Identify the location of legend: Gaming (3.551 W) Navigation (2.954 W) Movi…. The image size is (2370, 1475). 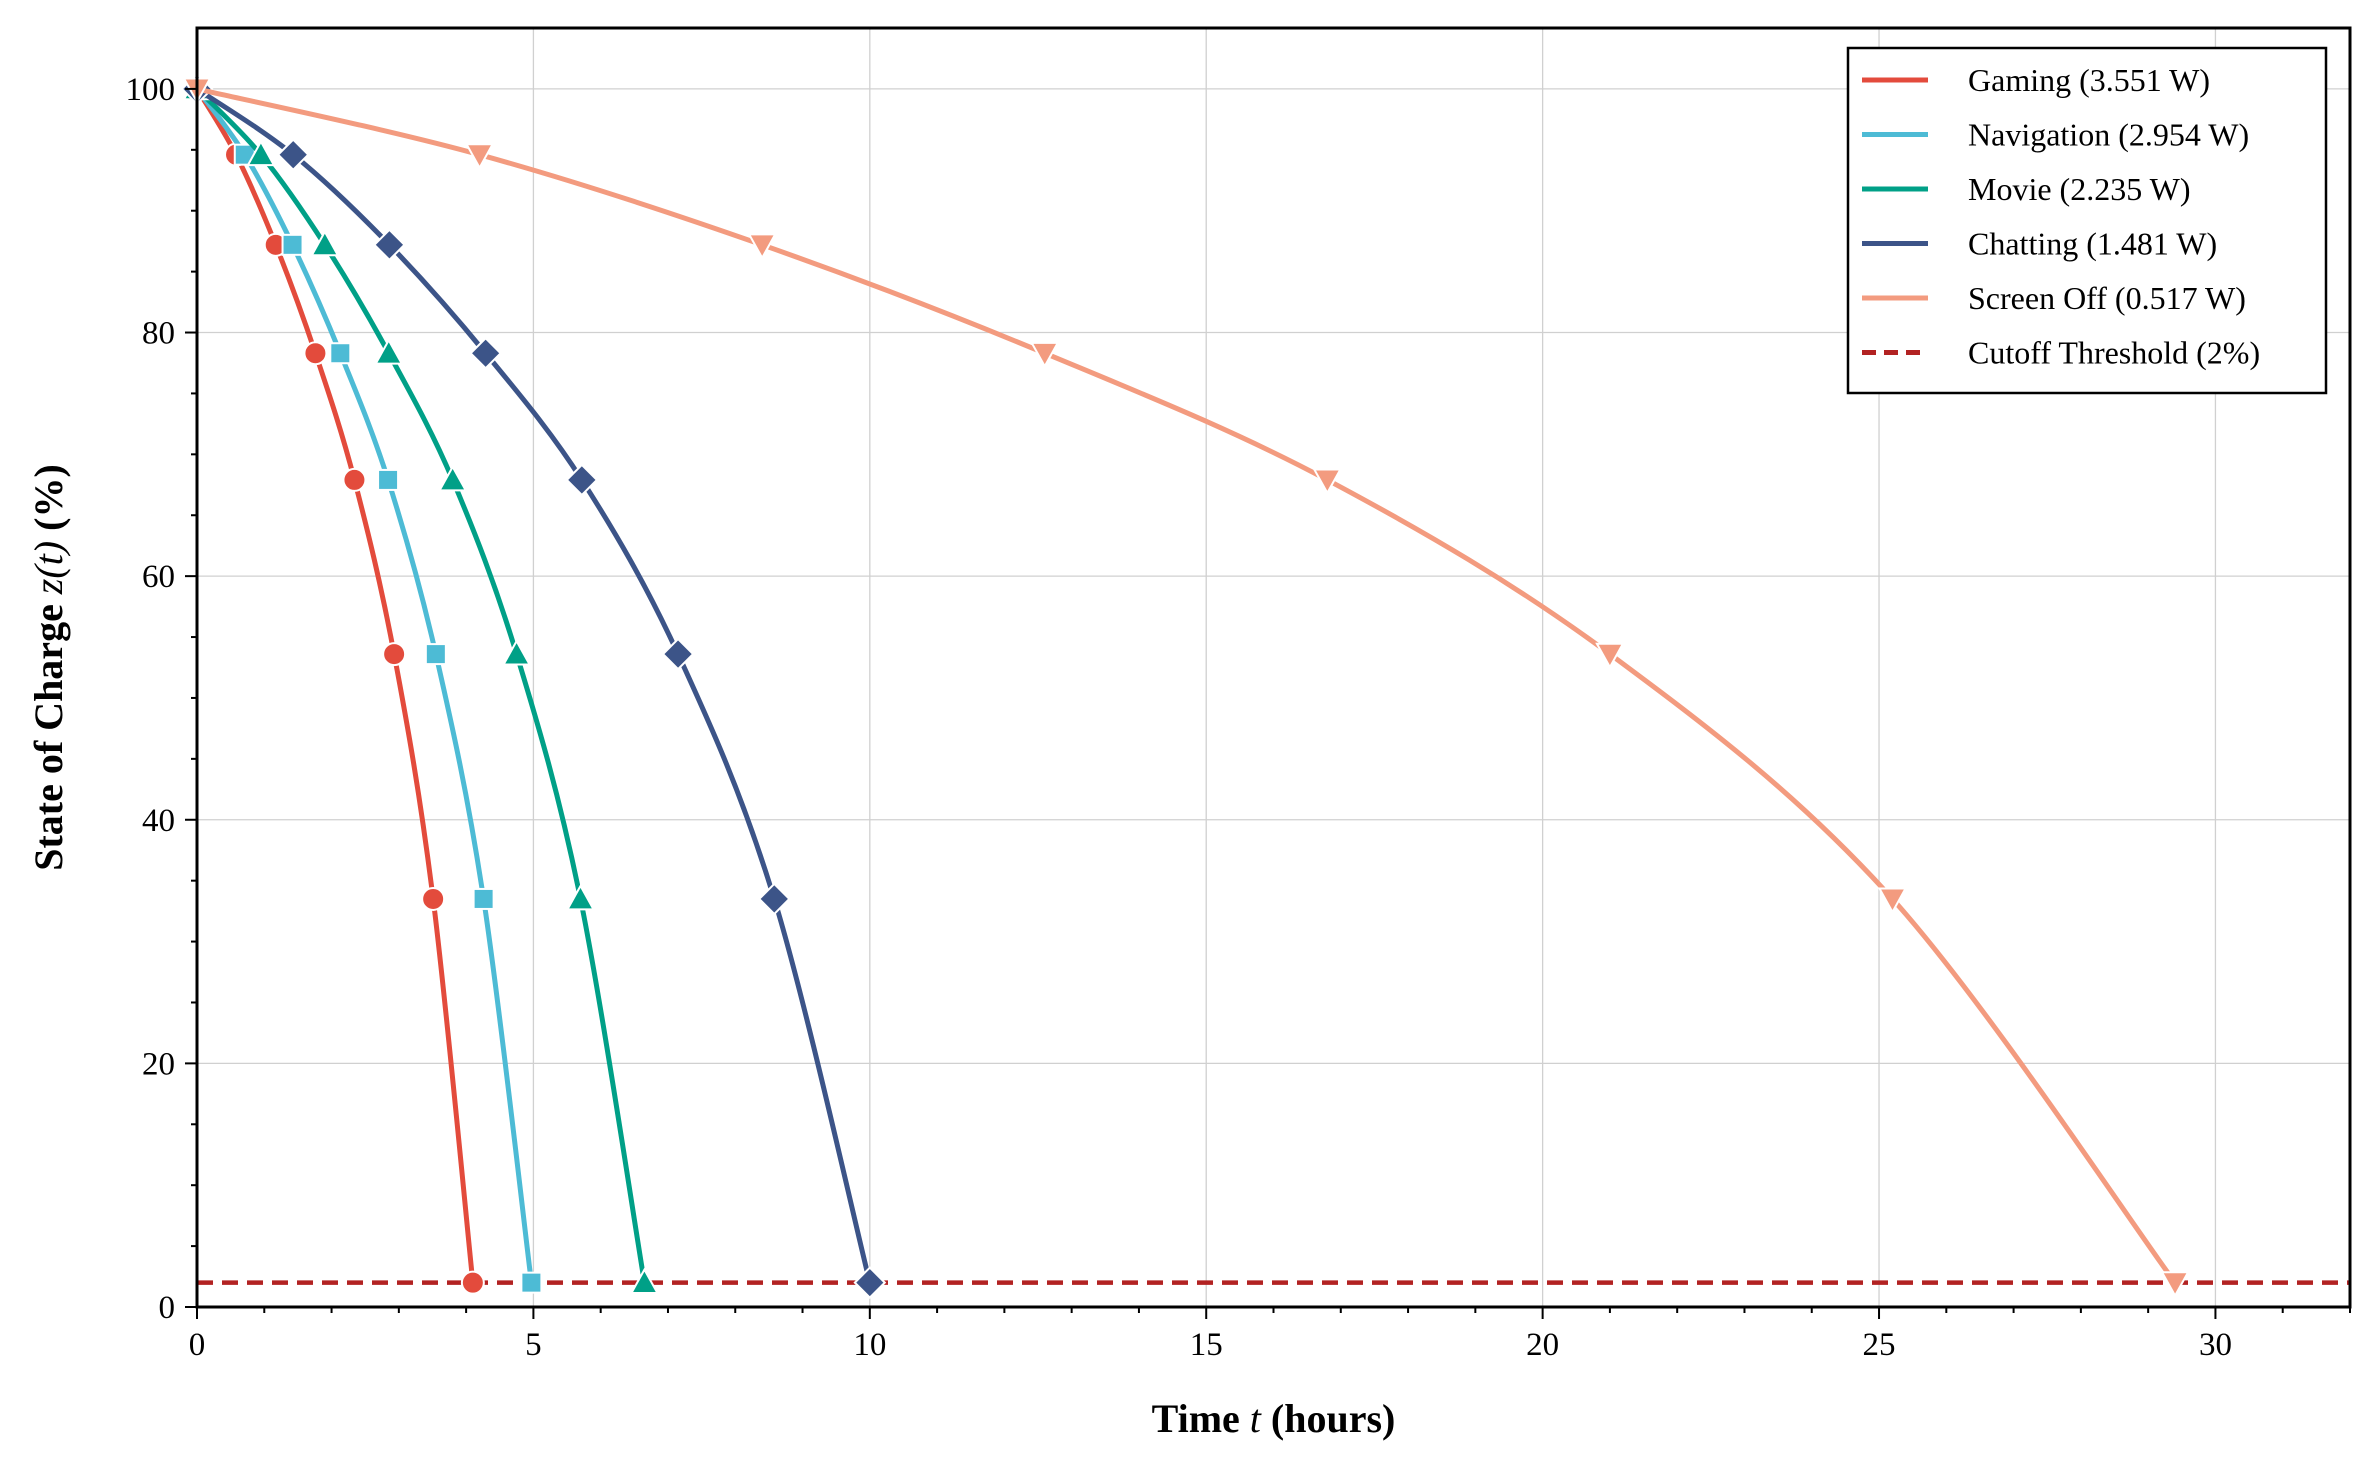
(2087, 220).